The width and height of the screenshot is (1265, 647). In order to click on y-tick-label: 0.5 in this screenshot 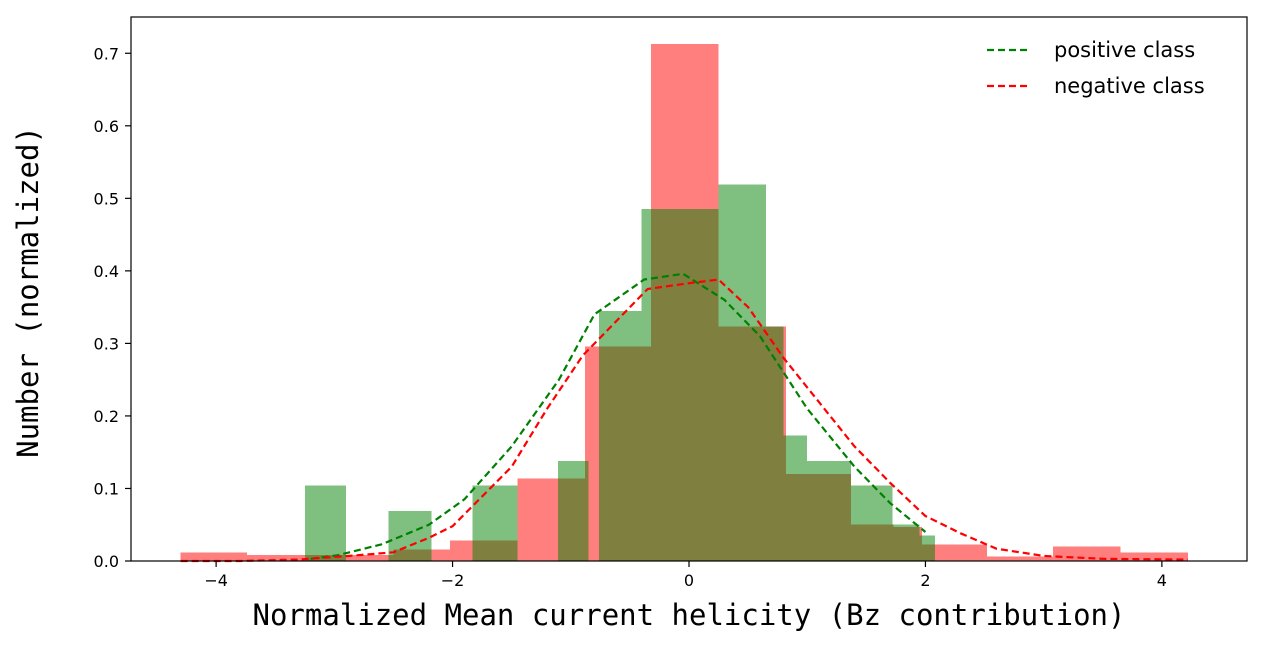, I will do `click(106, 198)`.